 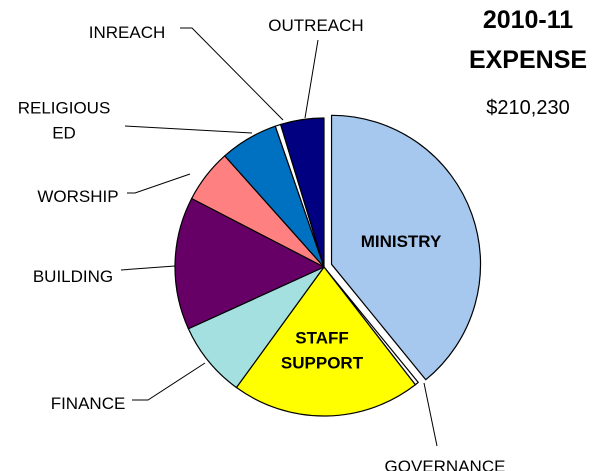 I want to click on leader-line-inreach, so click(x=232, y=74).